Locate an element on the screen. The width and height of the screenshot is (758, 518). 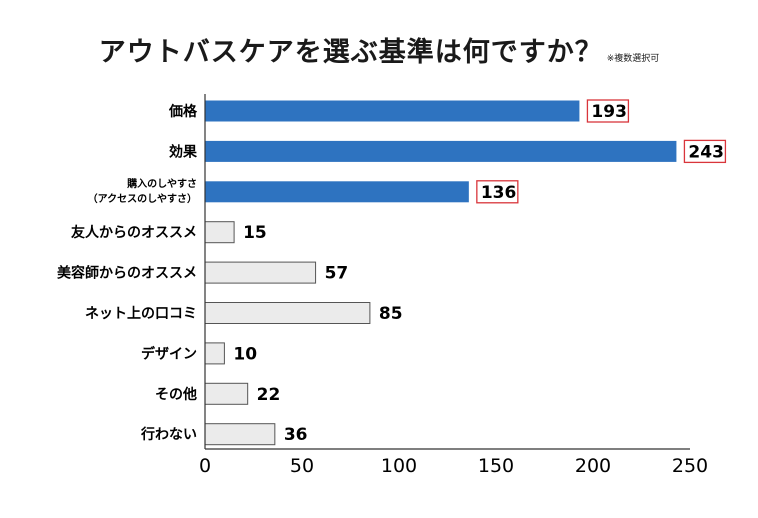
x-tick-label-4: 200 is located at coordinates (593, 466).